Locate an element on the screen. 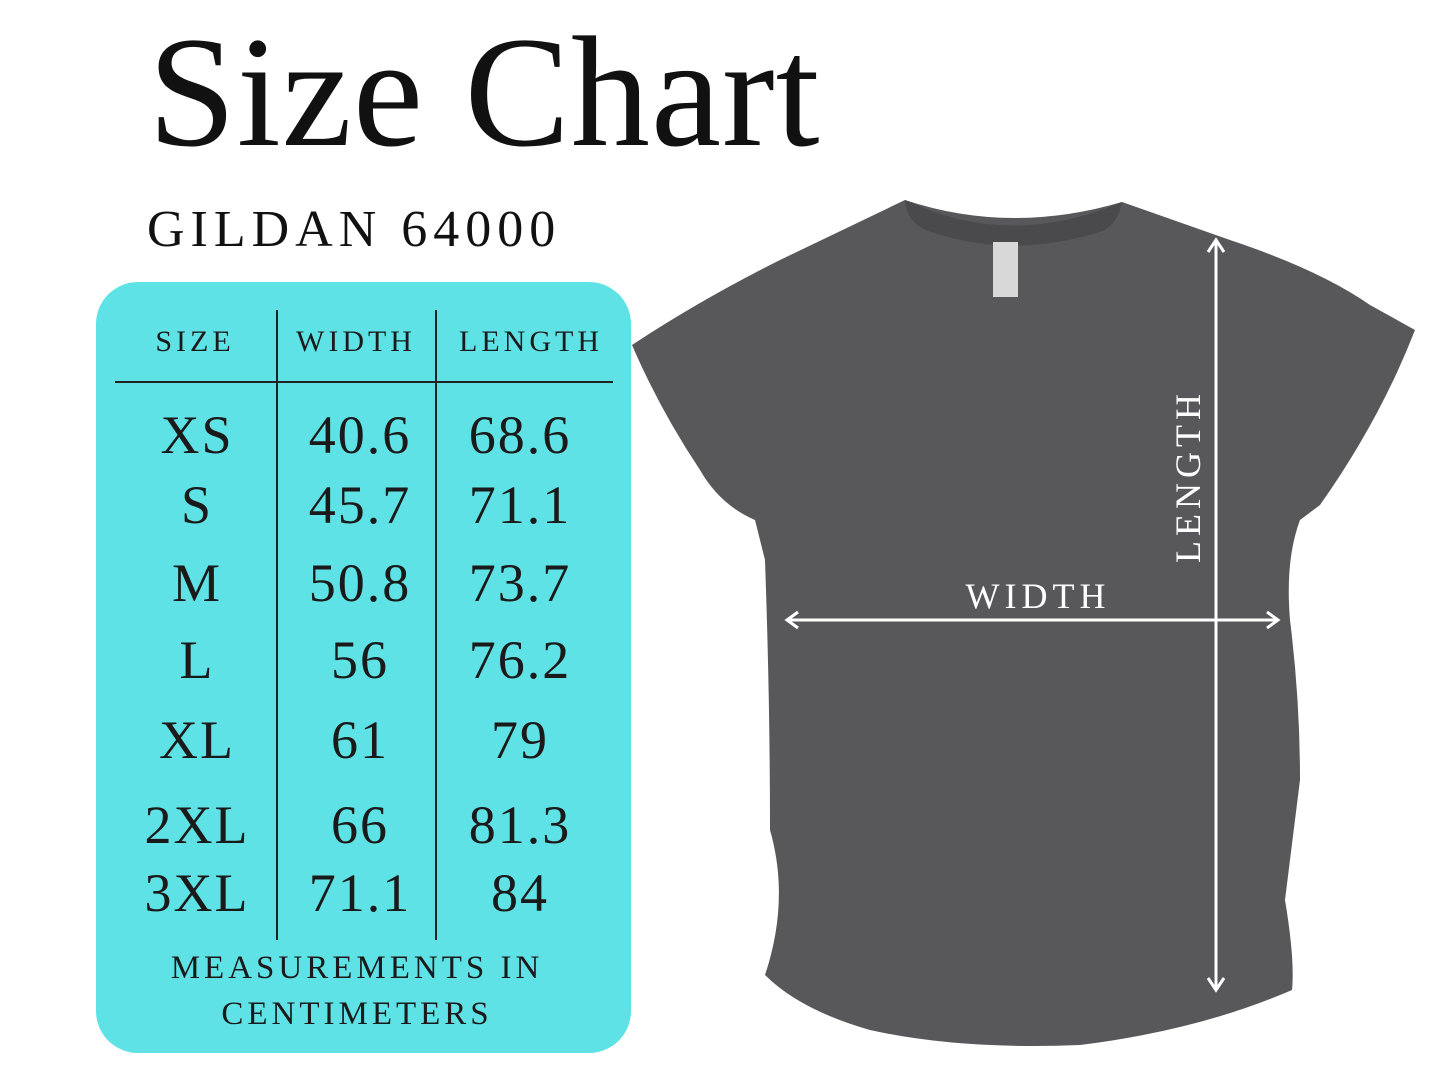  cell-length: 73.7 is located at coordinates (520, 583).